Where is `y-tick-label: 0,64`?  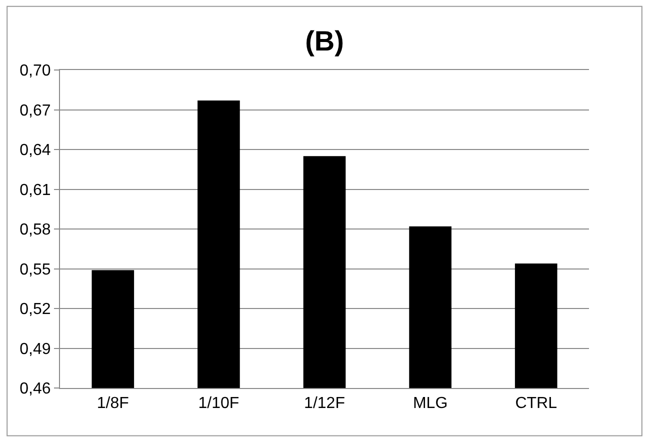
y-tick-label: 0,64 is located at coordinates (35, 151).